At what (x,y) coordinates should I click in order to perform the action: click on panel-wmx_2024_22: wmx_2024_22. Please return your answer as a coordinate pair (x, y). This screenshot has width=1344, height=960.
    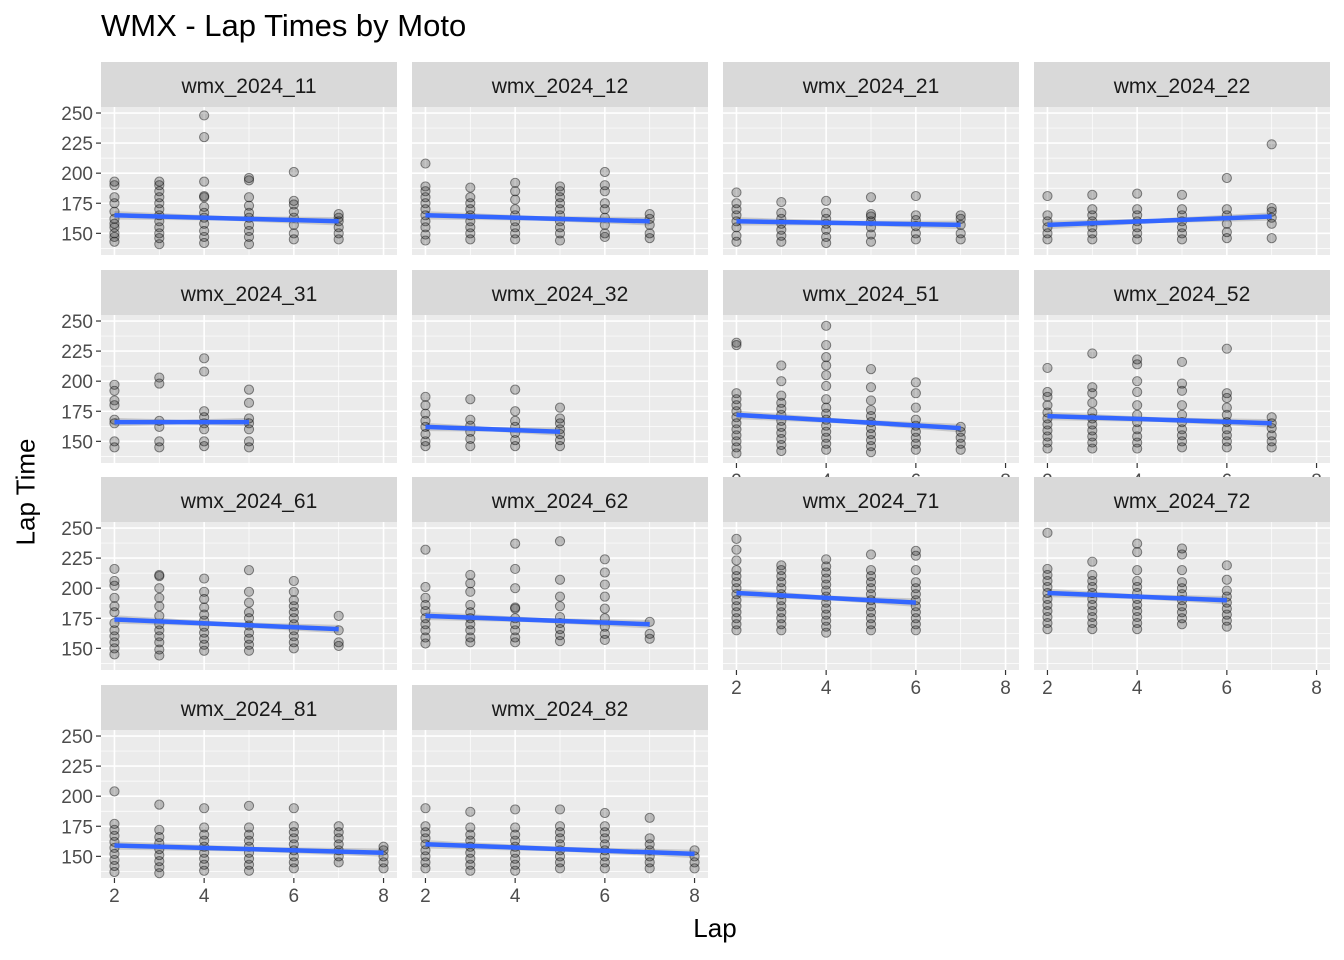
    Looking at the image, I should click on (1182, 158).